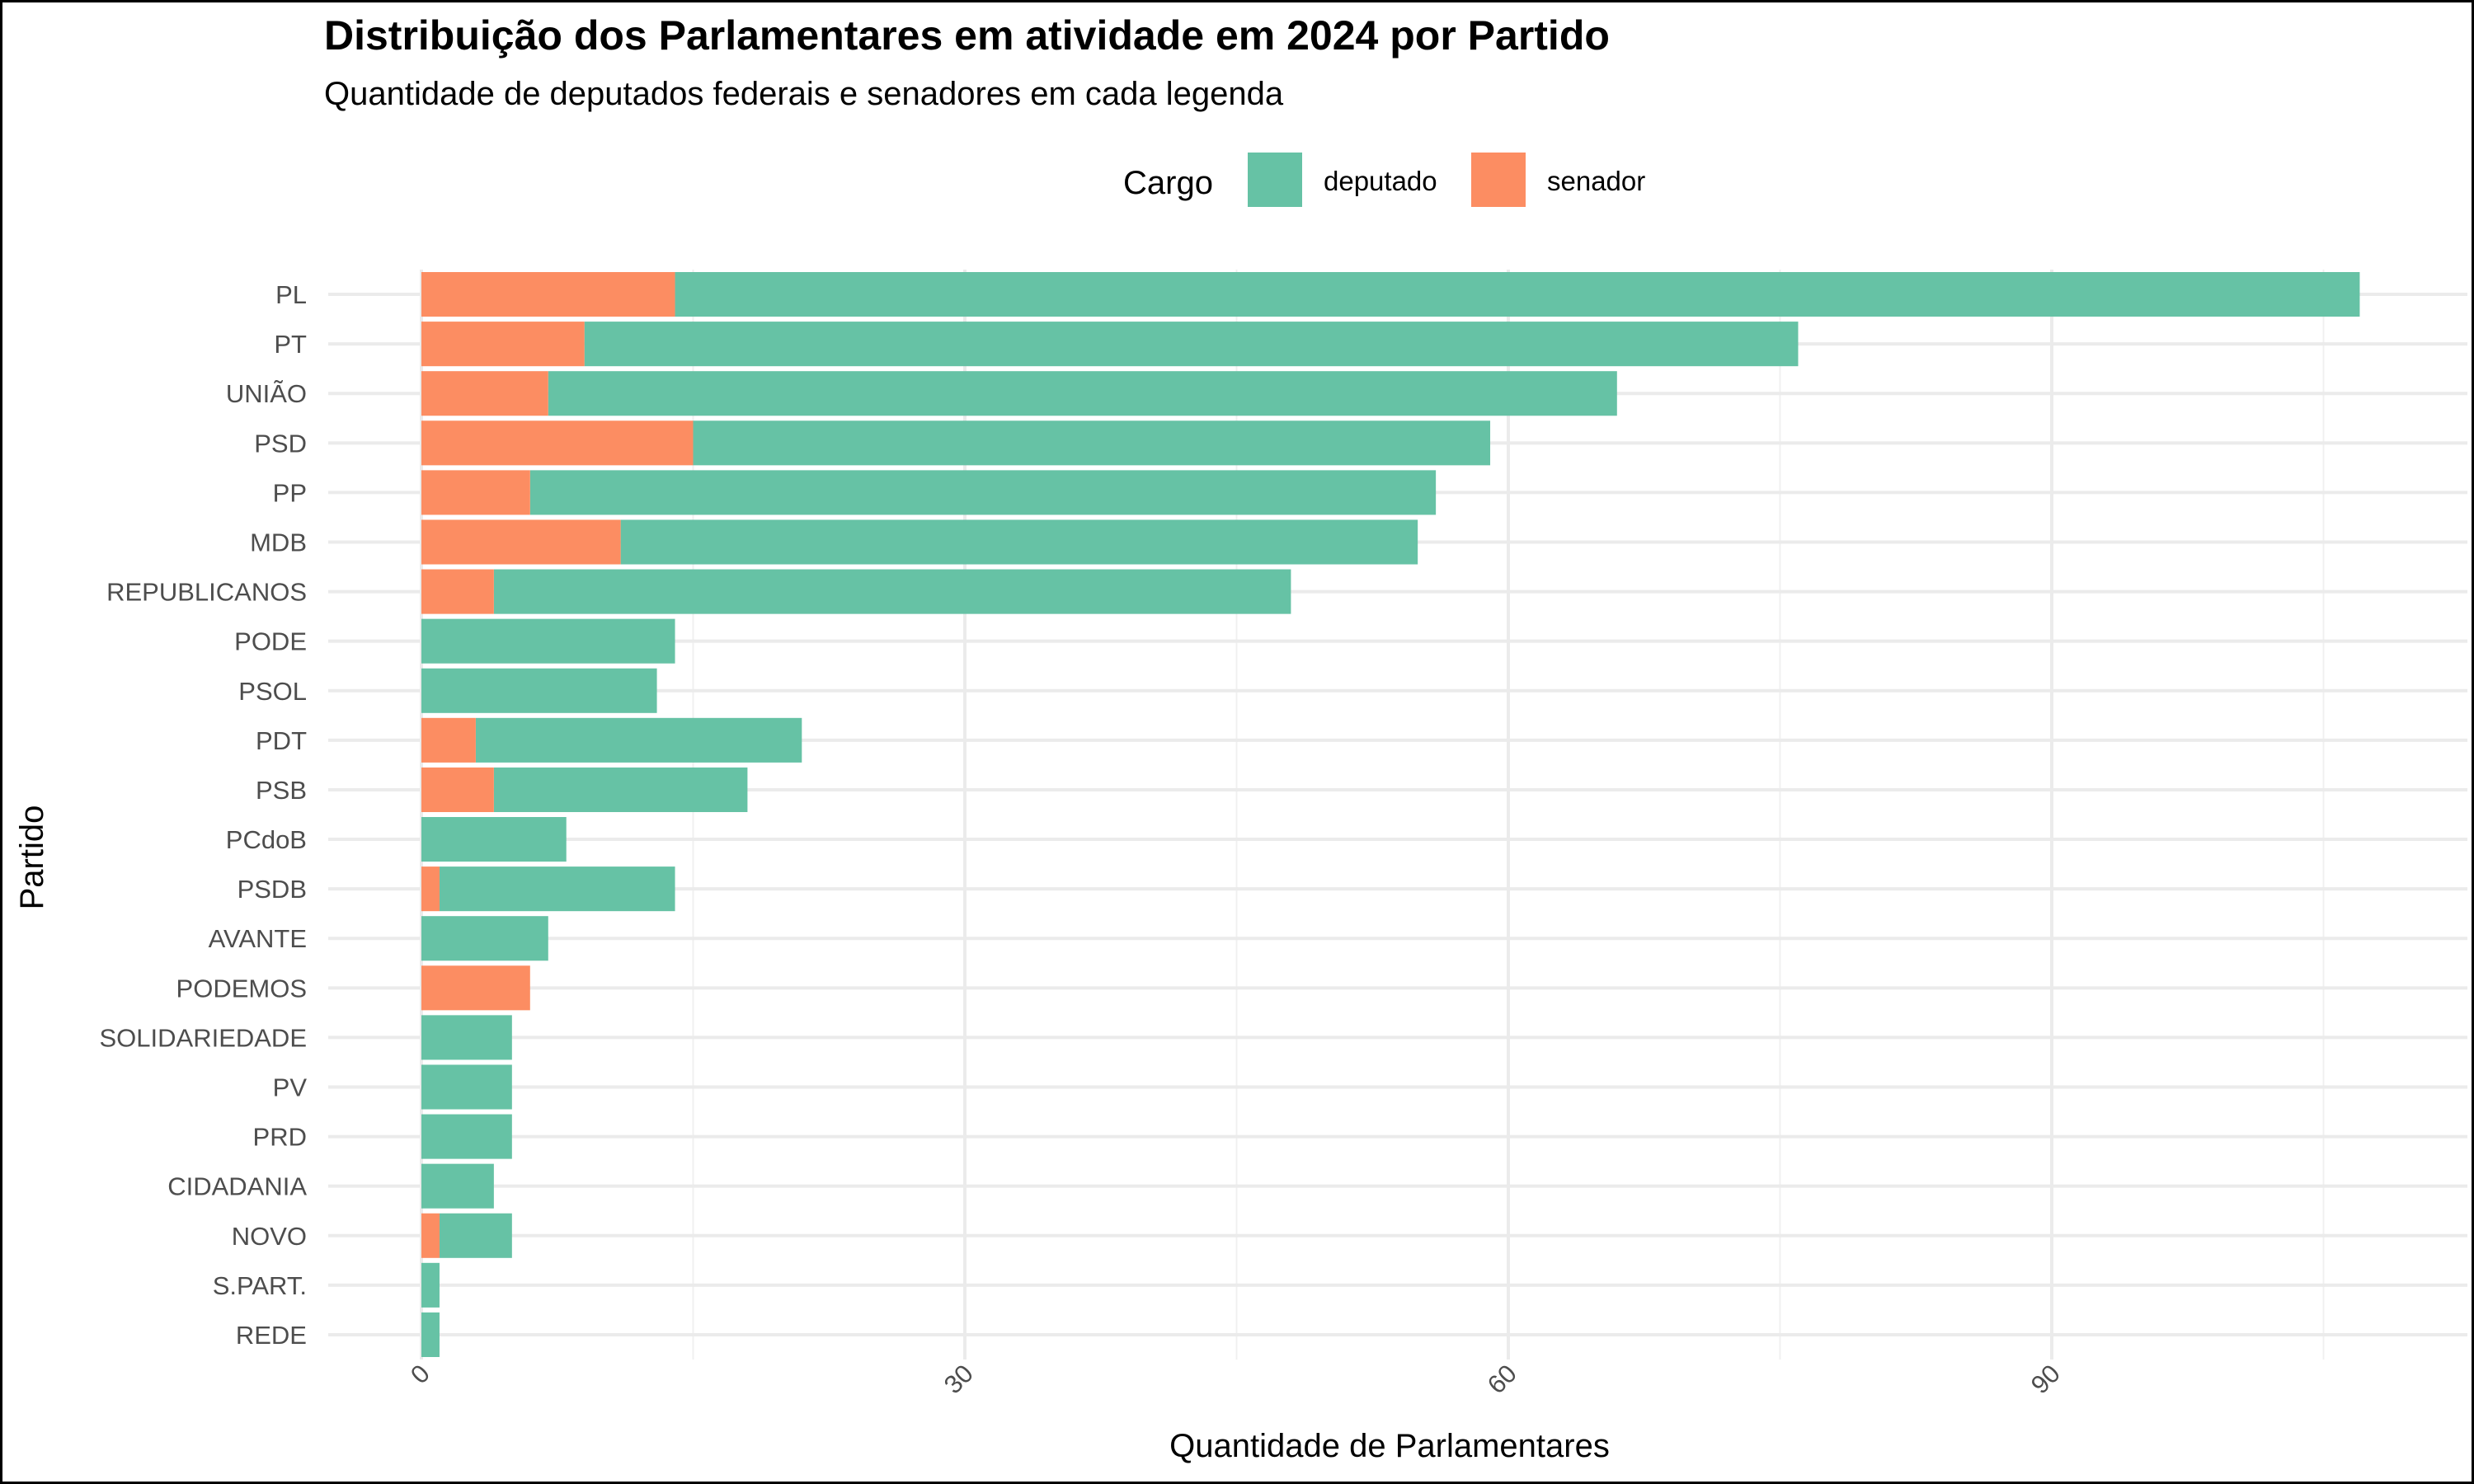 This screenshot has height=1484, width=2474. What do you see at coordinates (475, 492) in the screenshot?
I see `bar-pp-senador` at bounding box center [475, 492].